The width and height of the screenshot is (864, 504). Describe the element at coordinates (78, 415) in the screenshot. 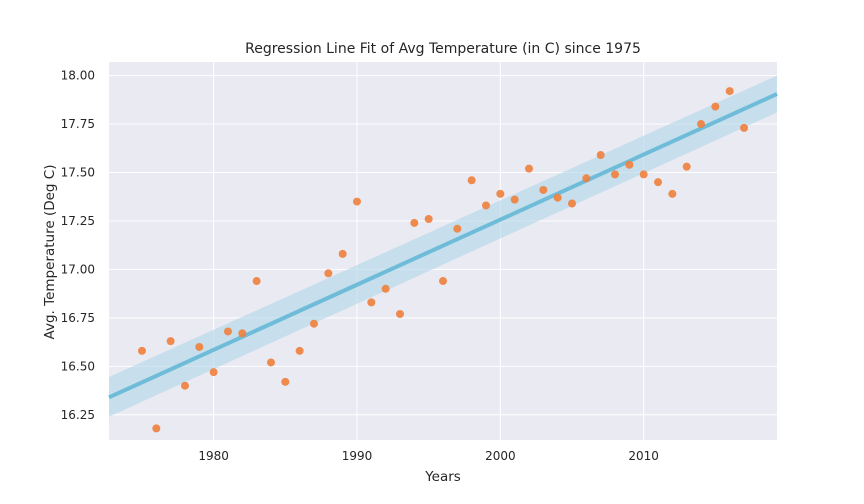

I see `y-tick-label: 16.25` at that location.